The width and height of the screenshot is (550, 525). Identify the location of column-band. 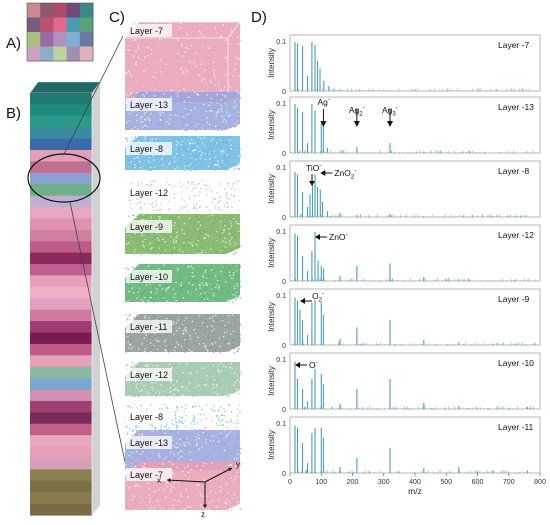
(61, 452).